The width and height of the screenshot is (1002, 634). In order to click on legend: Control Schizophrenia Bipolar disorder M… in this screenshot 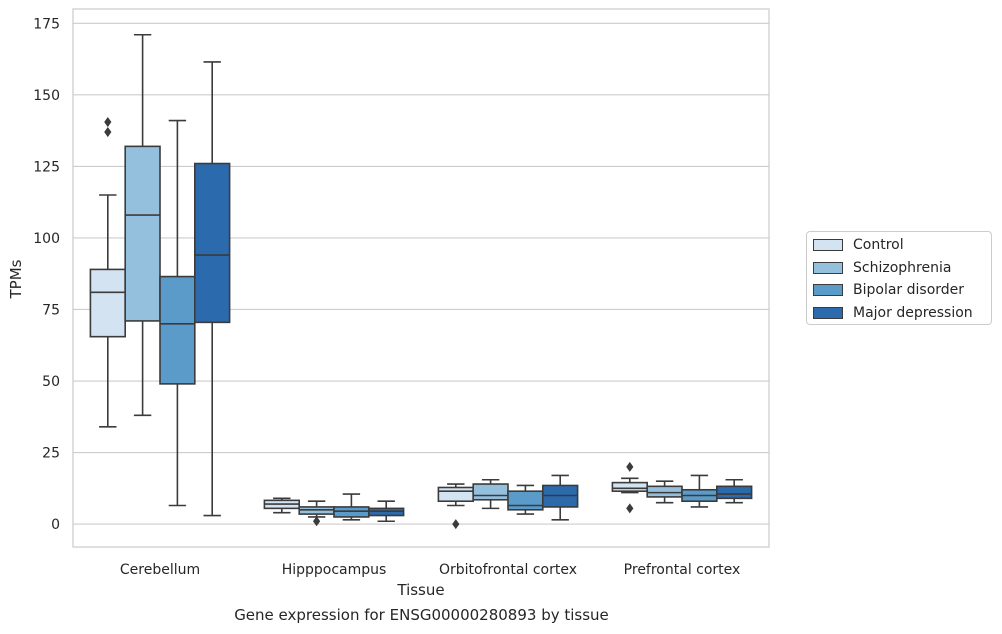, I will do `click(899, 278)`.